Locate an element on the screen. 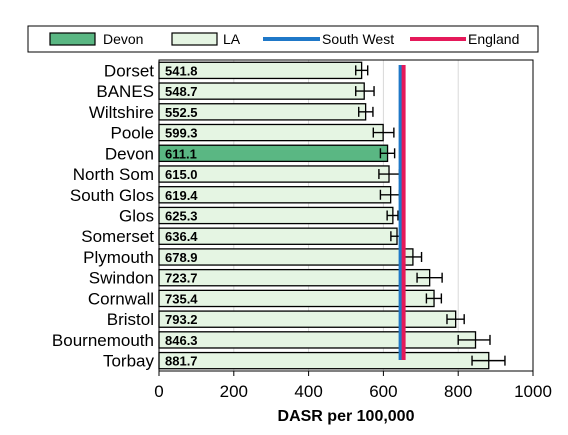  value-label: 548.7 is located at coordinates (181, 91).